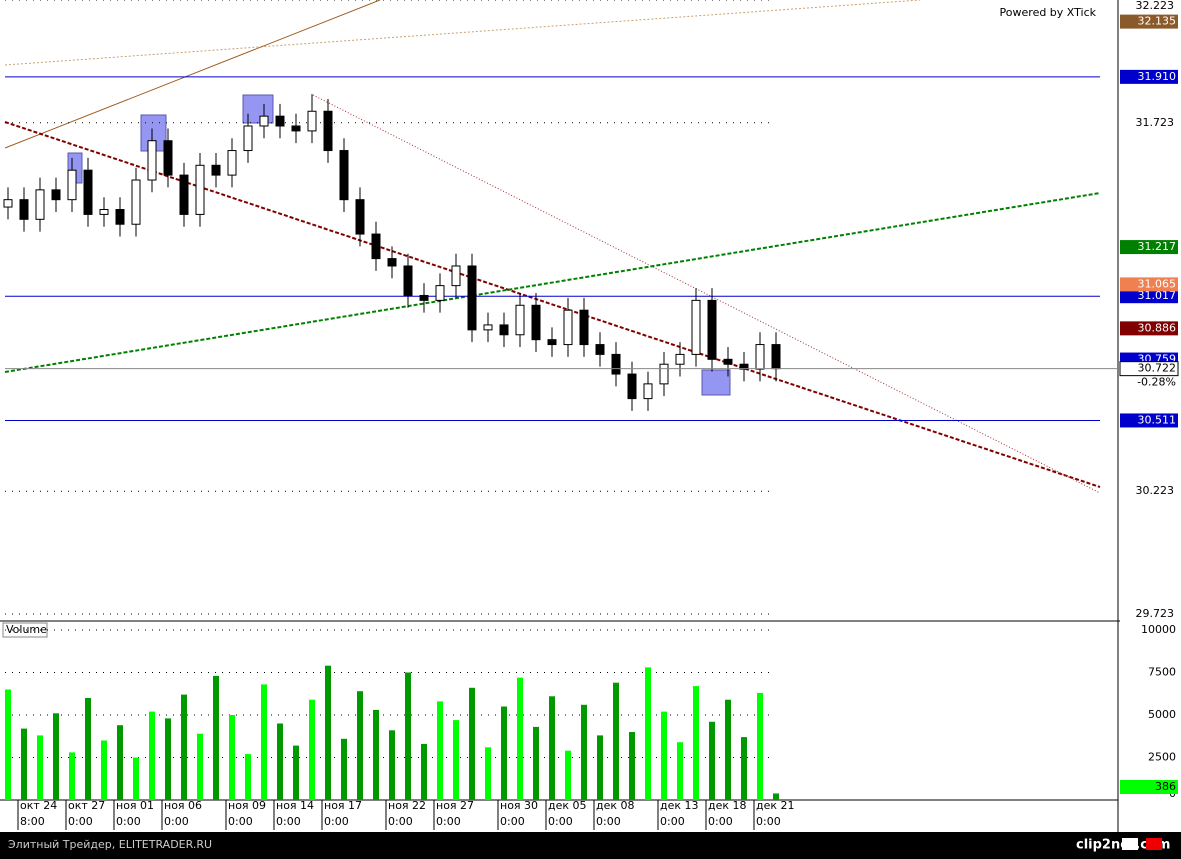 The image size is (1181, 859). What do you see at coordinates (407, 805) in the screenshot?
I see `x-tick-label: ноя 22` at bounding box center [407, 805].